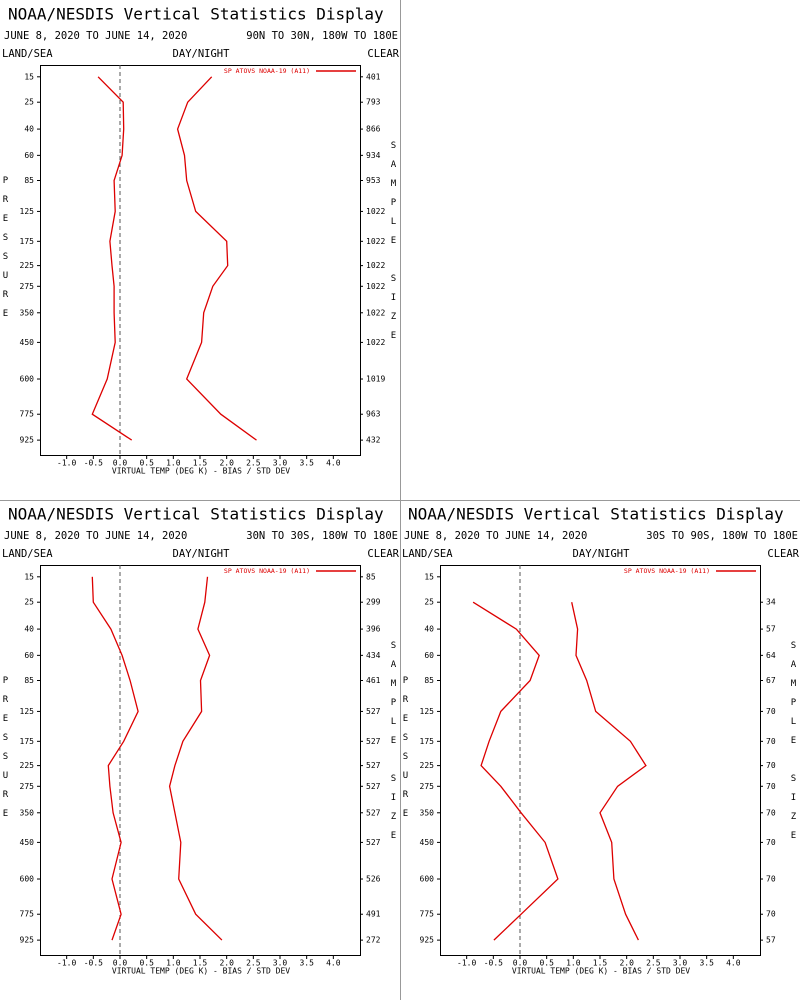 The height and width of the screenshot is (1000, 800). What do you see at coordinates (373, 655) in the screenshot?
I see `sample-size: 434` at bounding box center [373, 655].